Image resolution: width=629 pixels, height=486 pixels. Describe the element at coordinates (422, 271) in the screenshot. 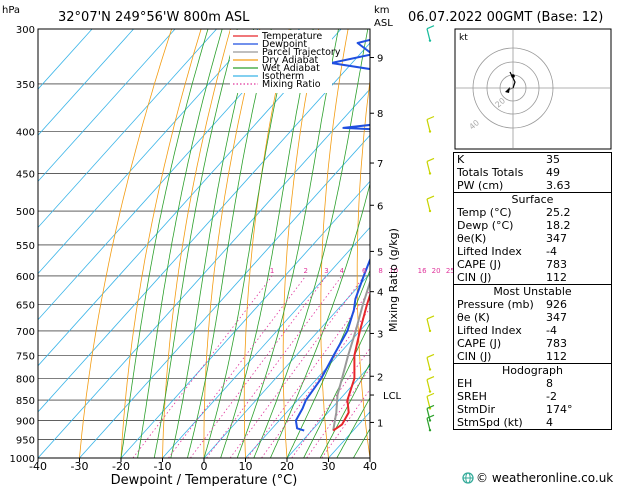

I see `mixing-ratio-label: 16` at that location.